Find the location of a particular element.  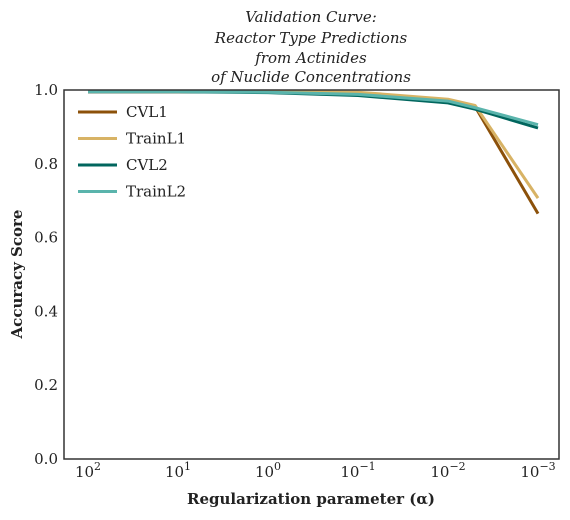

x-axis-label: Regularization parameter (α) is located at coordinates (311, 499).